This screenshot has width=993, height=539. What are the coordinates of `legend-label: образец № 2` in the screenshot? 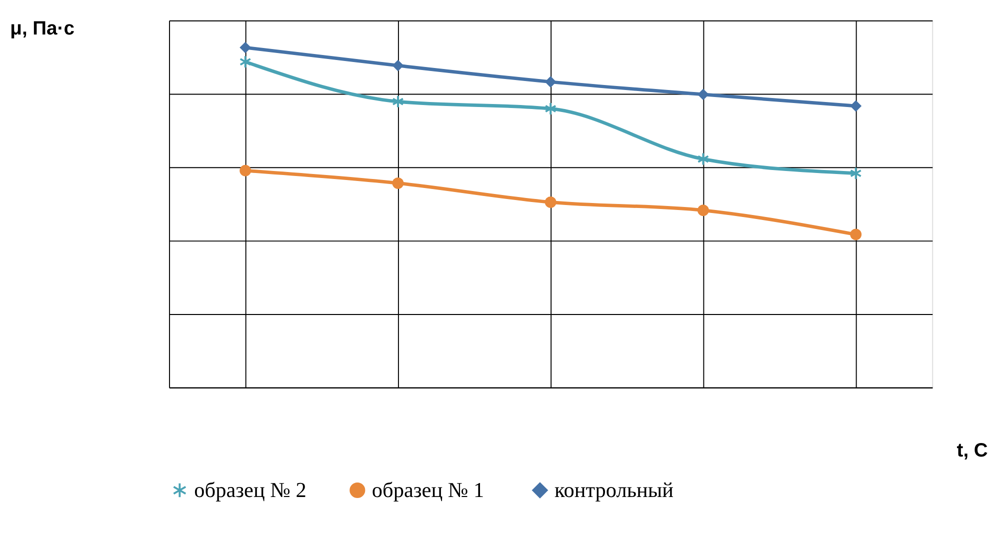 It's located at (250, 490).